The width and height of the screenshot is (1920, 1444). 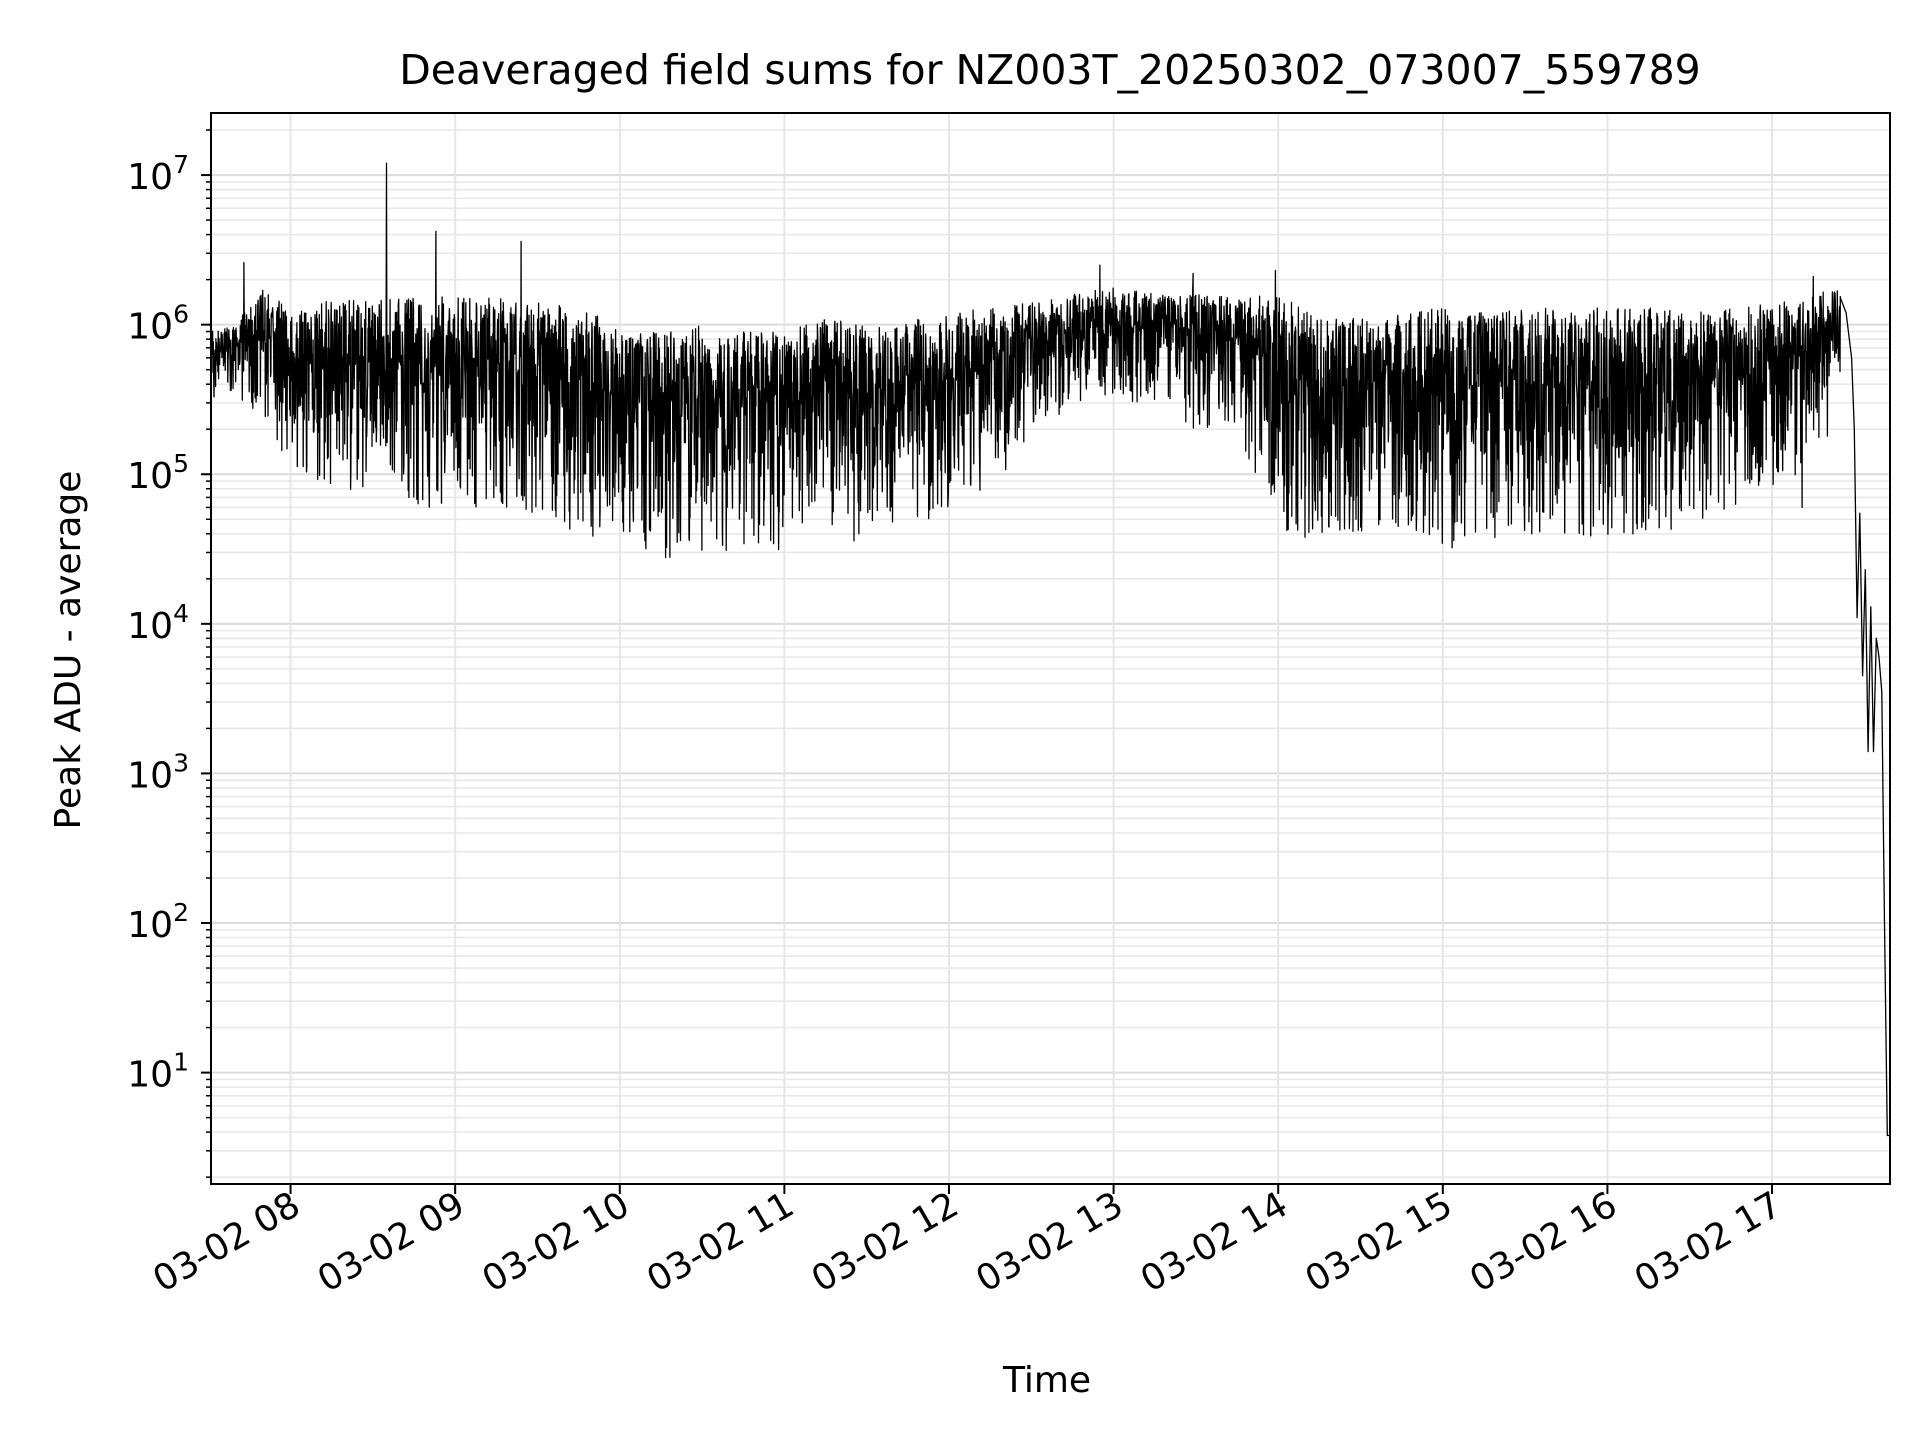 I want to click on x-axis-label: Time, so click(x=1046, y=1380).